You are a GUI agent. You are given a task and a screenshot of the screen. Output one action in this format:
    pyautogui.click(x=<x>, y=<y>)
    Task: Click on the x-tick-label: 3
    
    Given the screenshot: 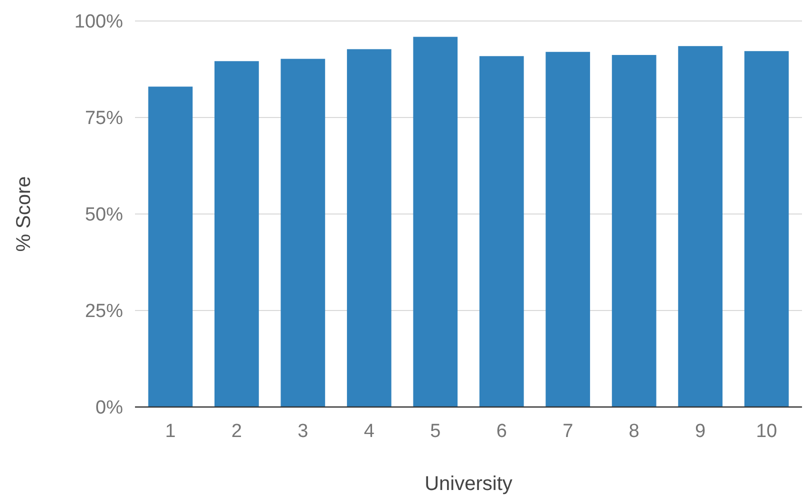 What is the action you would take?
    pyautogui.click(x=303, y=431)
    